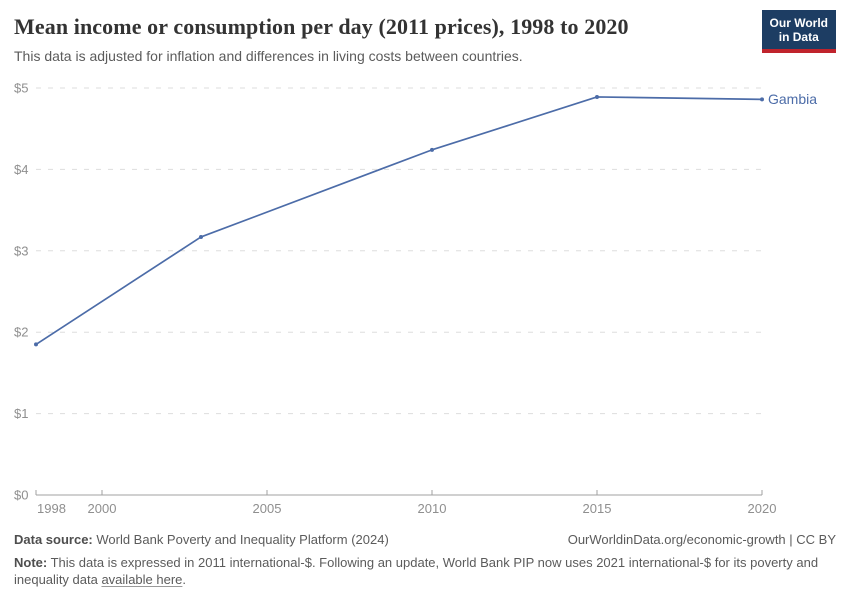  I want to click on y-tick-label: $1, so click(21, 413).